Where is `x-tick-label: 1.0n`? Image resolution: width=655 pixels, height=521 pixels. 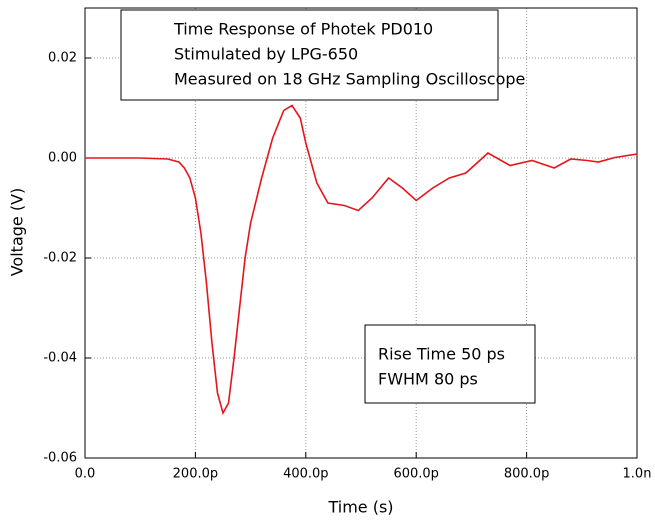 x-tick-label: 1.0n is located at coordinates (637, 474).